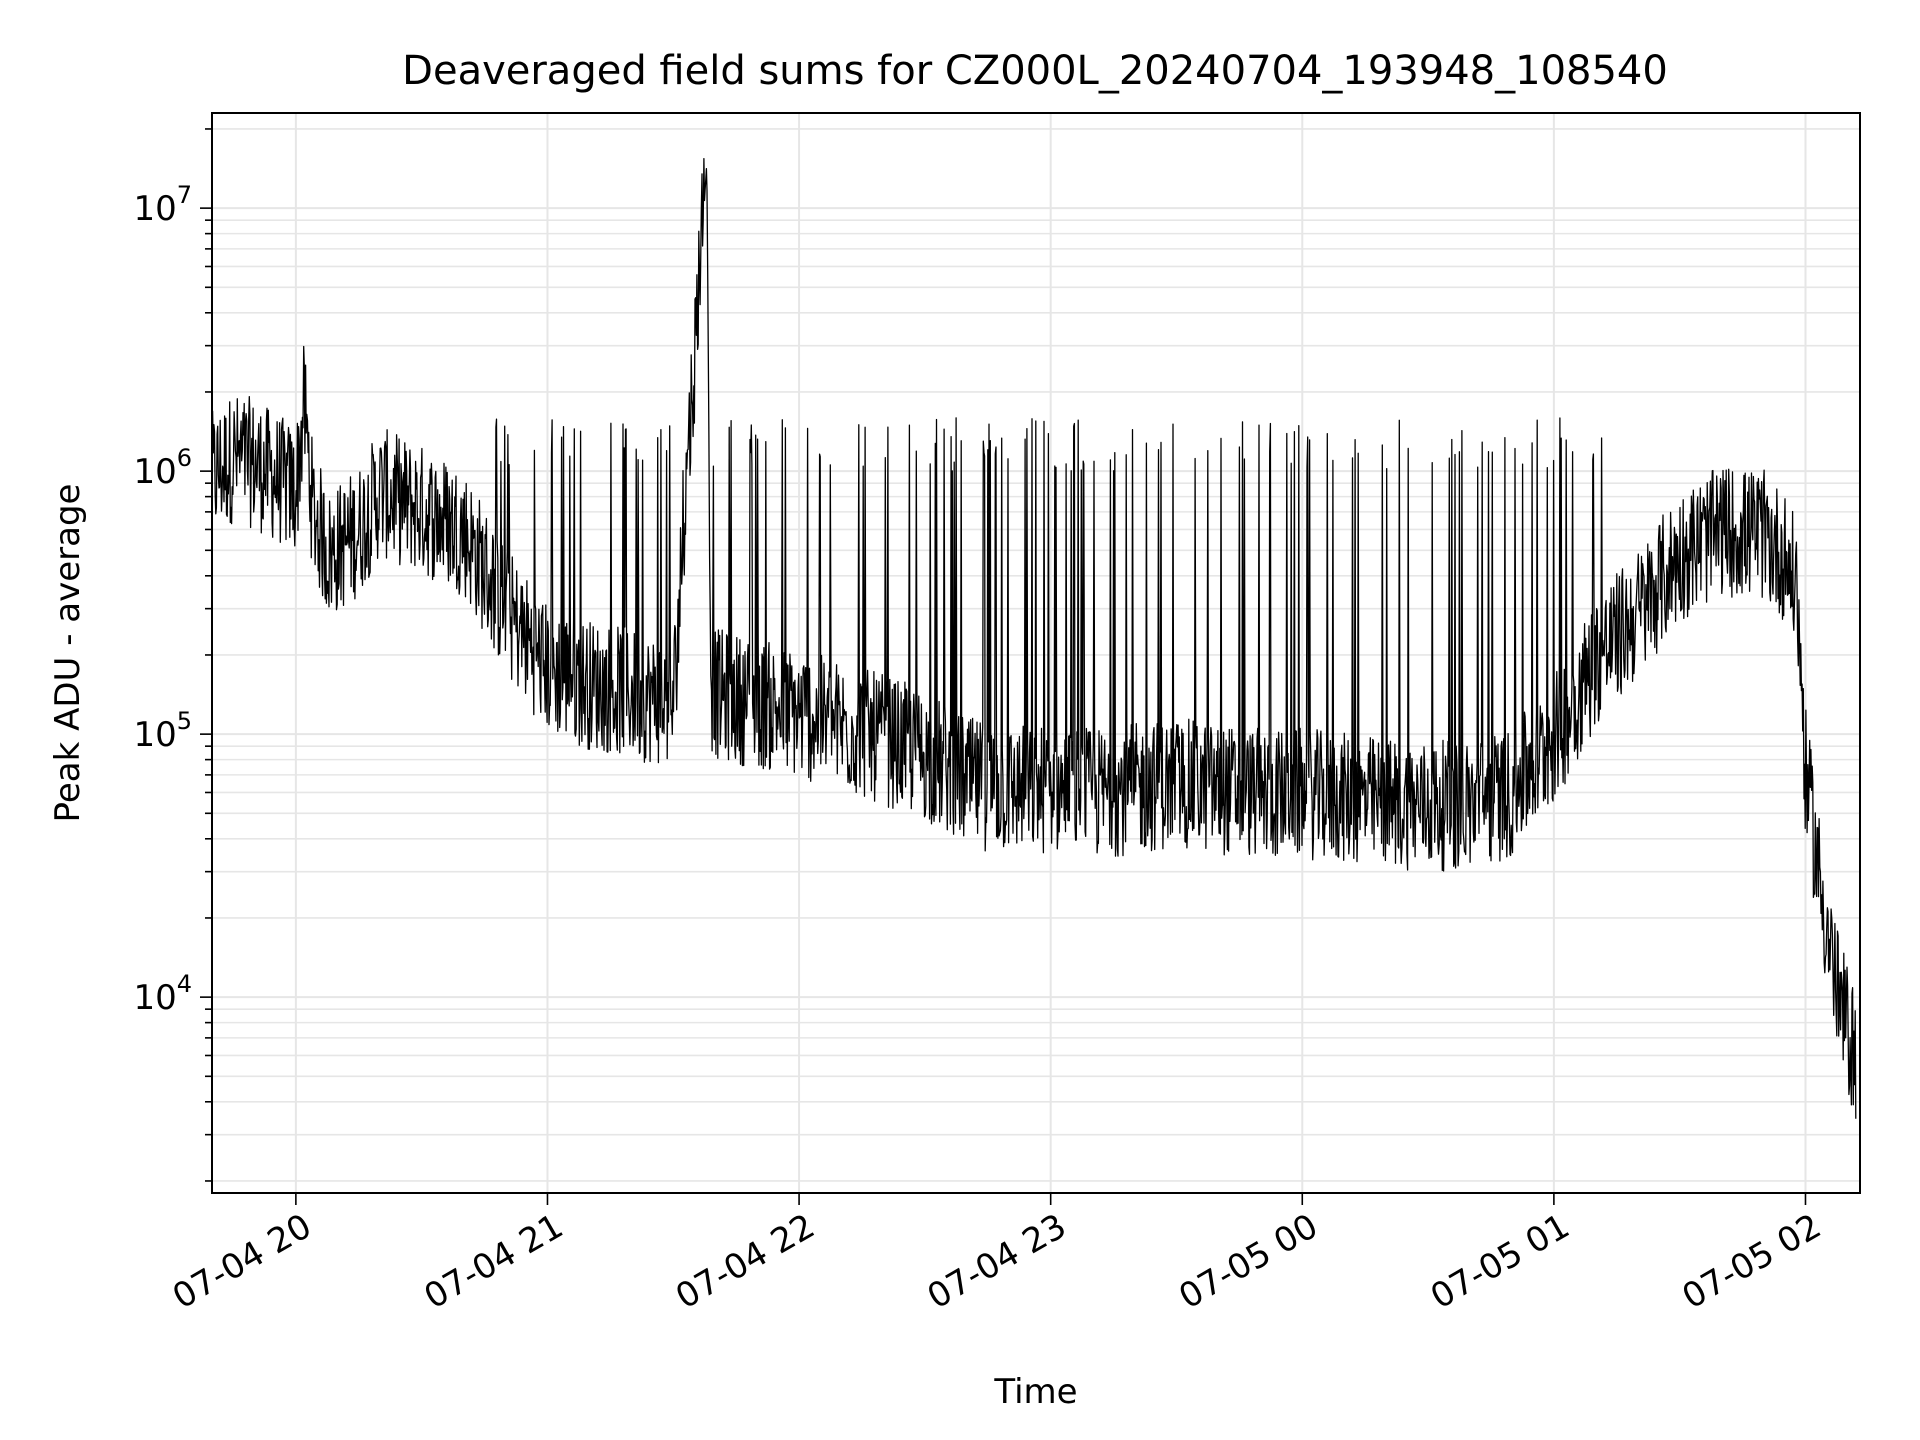 This screenshot has width=1920, height=1440. Describe the element at coordinates (184, 984) in the screenshot. I see `y-tick-exponent: 4` at that location.